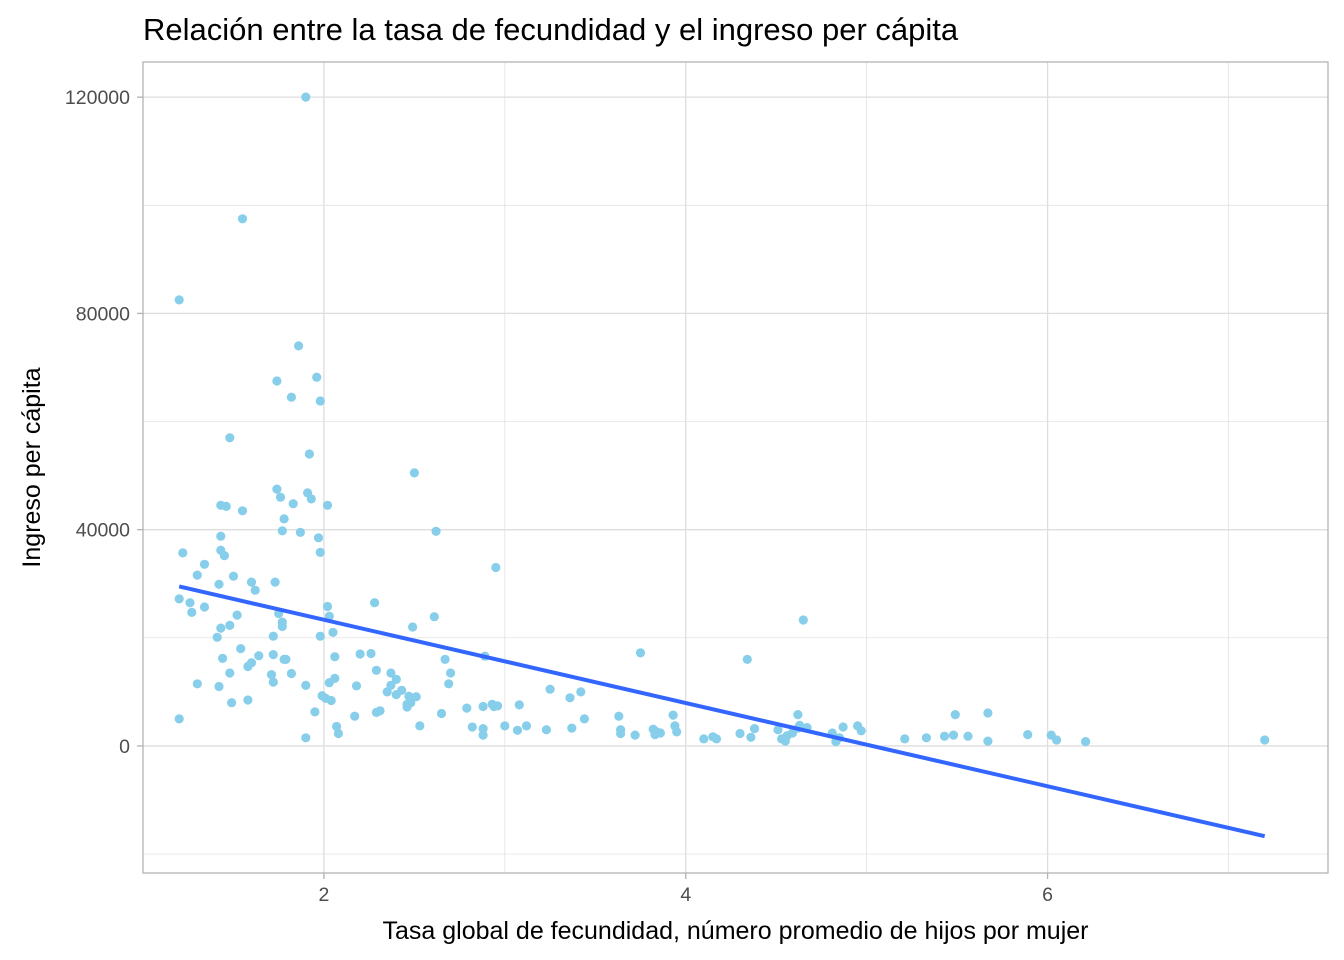  What do you see at coordinates (32, 467) in the screenshot?
I see `y-axis-label: Ingreso per cápita` at bounding box center [32, 467].